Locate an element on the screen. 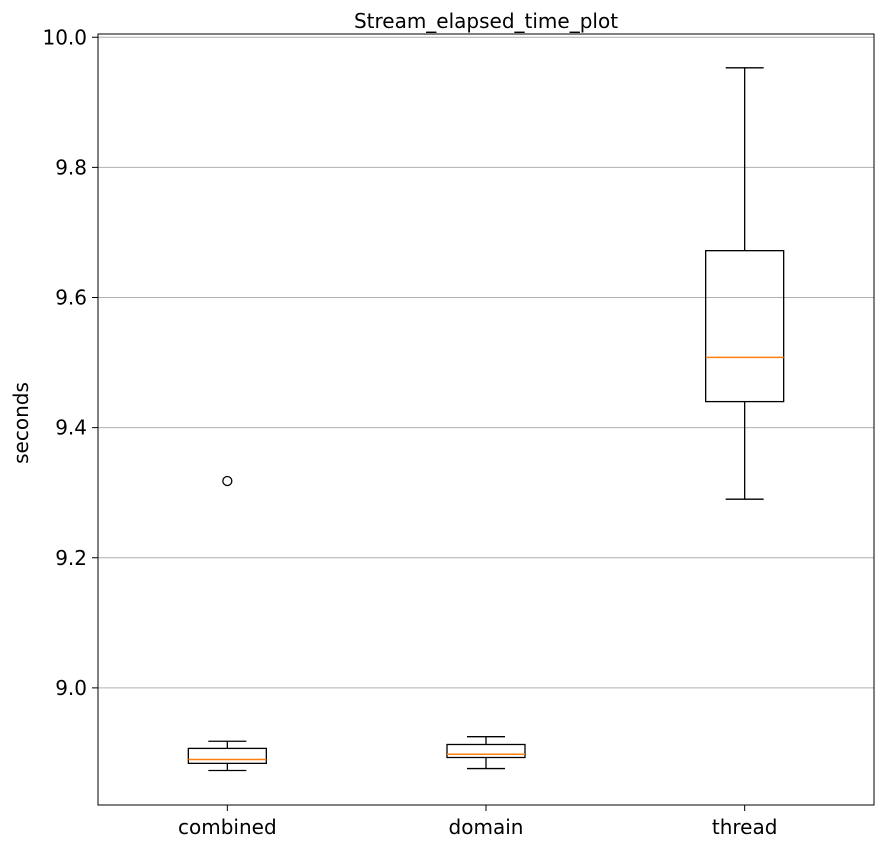 This screenshot has height=849, width=882. box-group-combined is located at coordinates (227, 623).